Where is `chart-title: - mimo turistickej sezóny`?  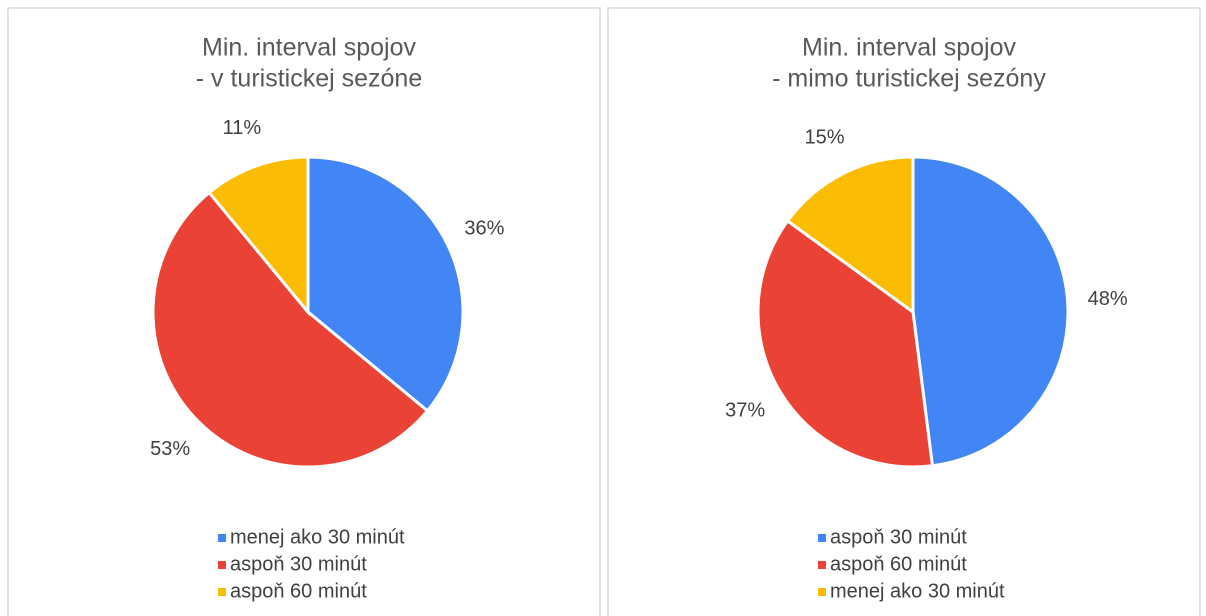
chart-title: - mimo turistickej sezóny is located at coordinates (909, 79).